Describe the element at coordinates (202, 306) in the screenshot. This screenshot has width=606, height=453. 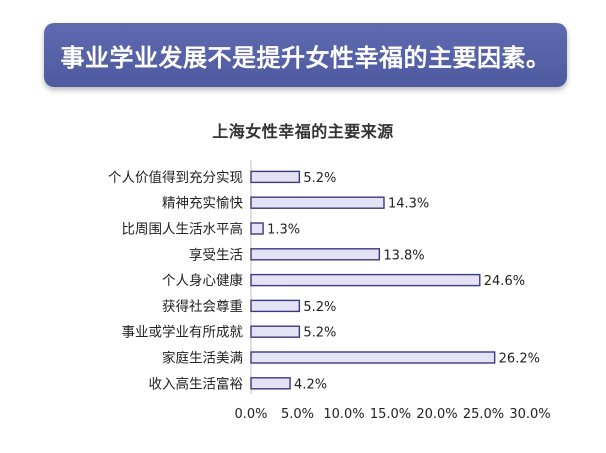
I see `category-label: 获得社会尊重` at that location.